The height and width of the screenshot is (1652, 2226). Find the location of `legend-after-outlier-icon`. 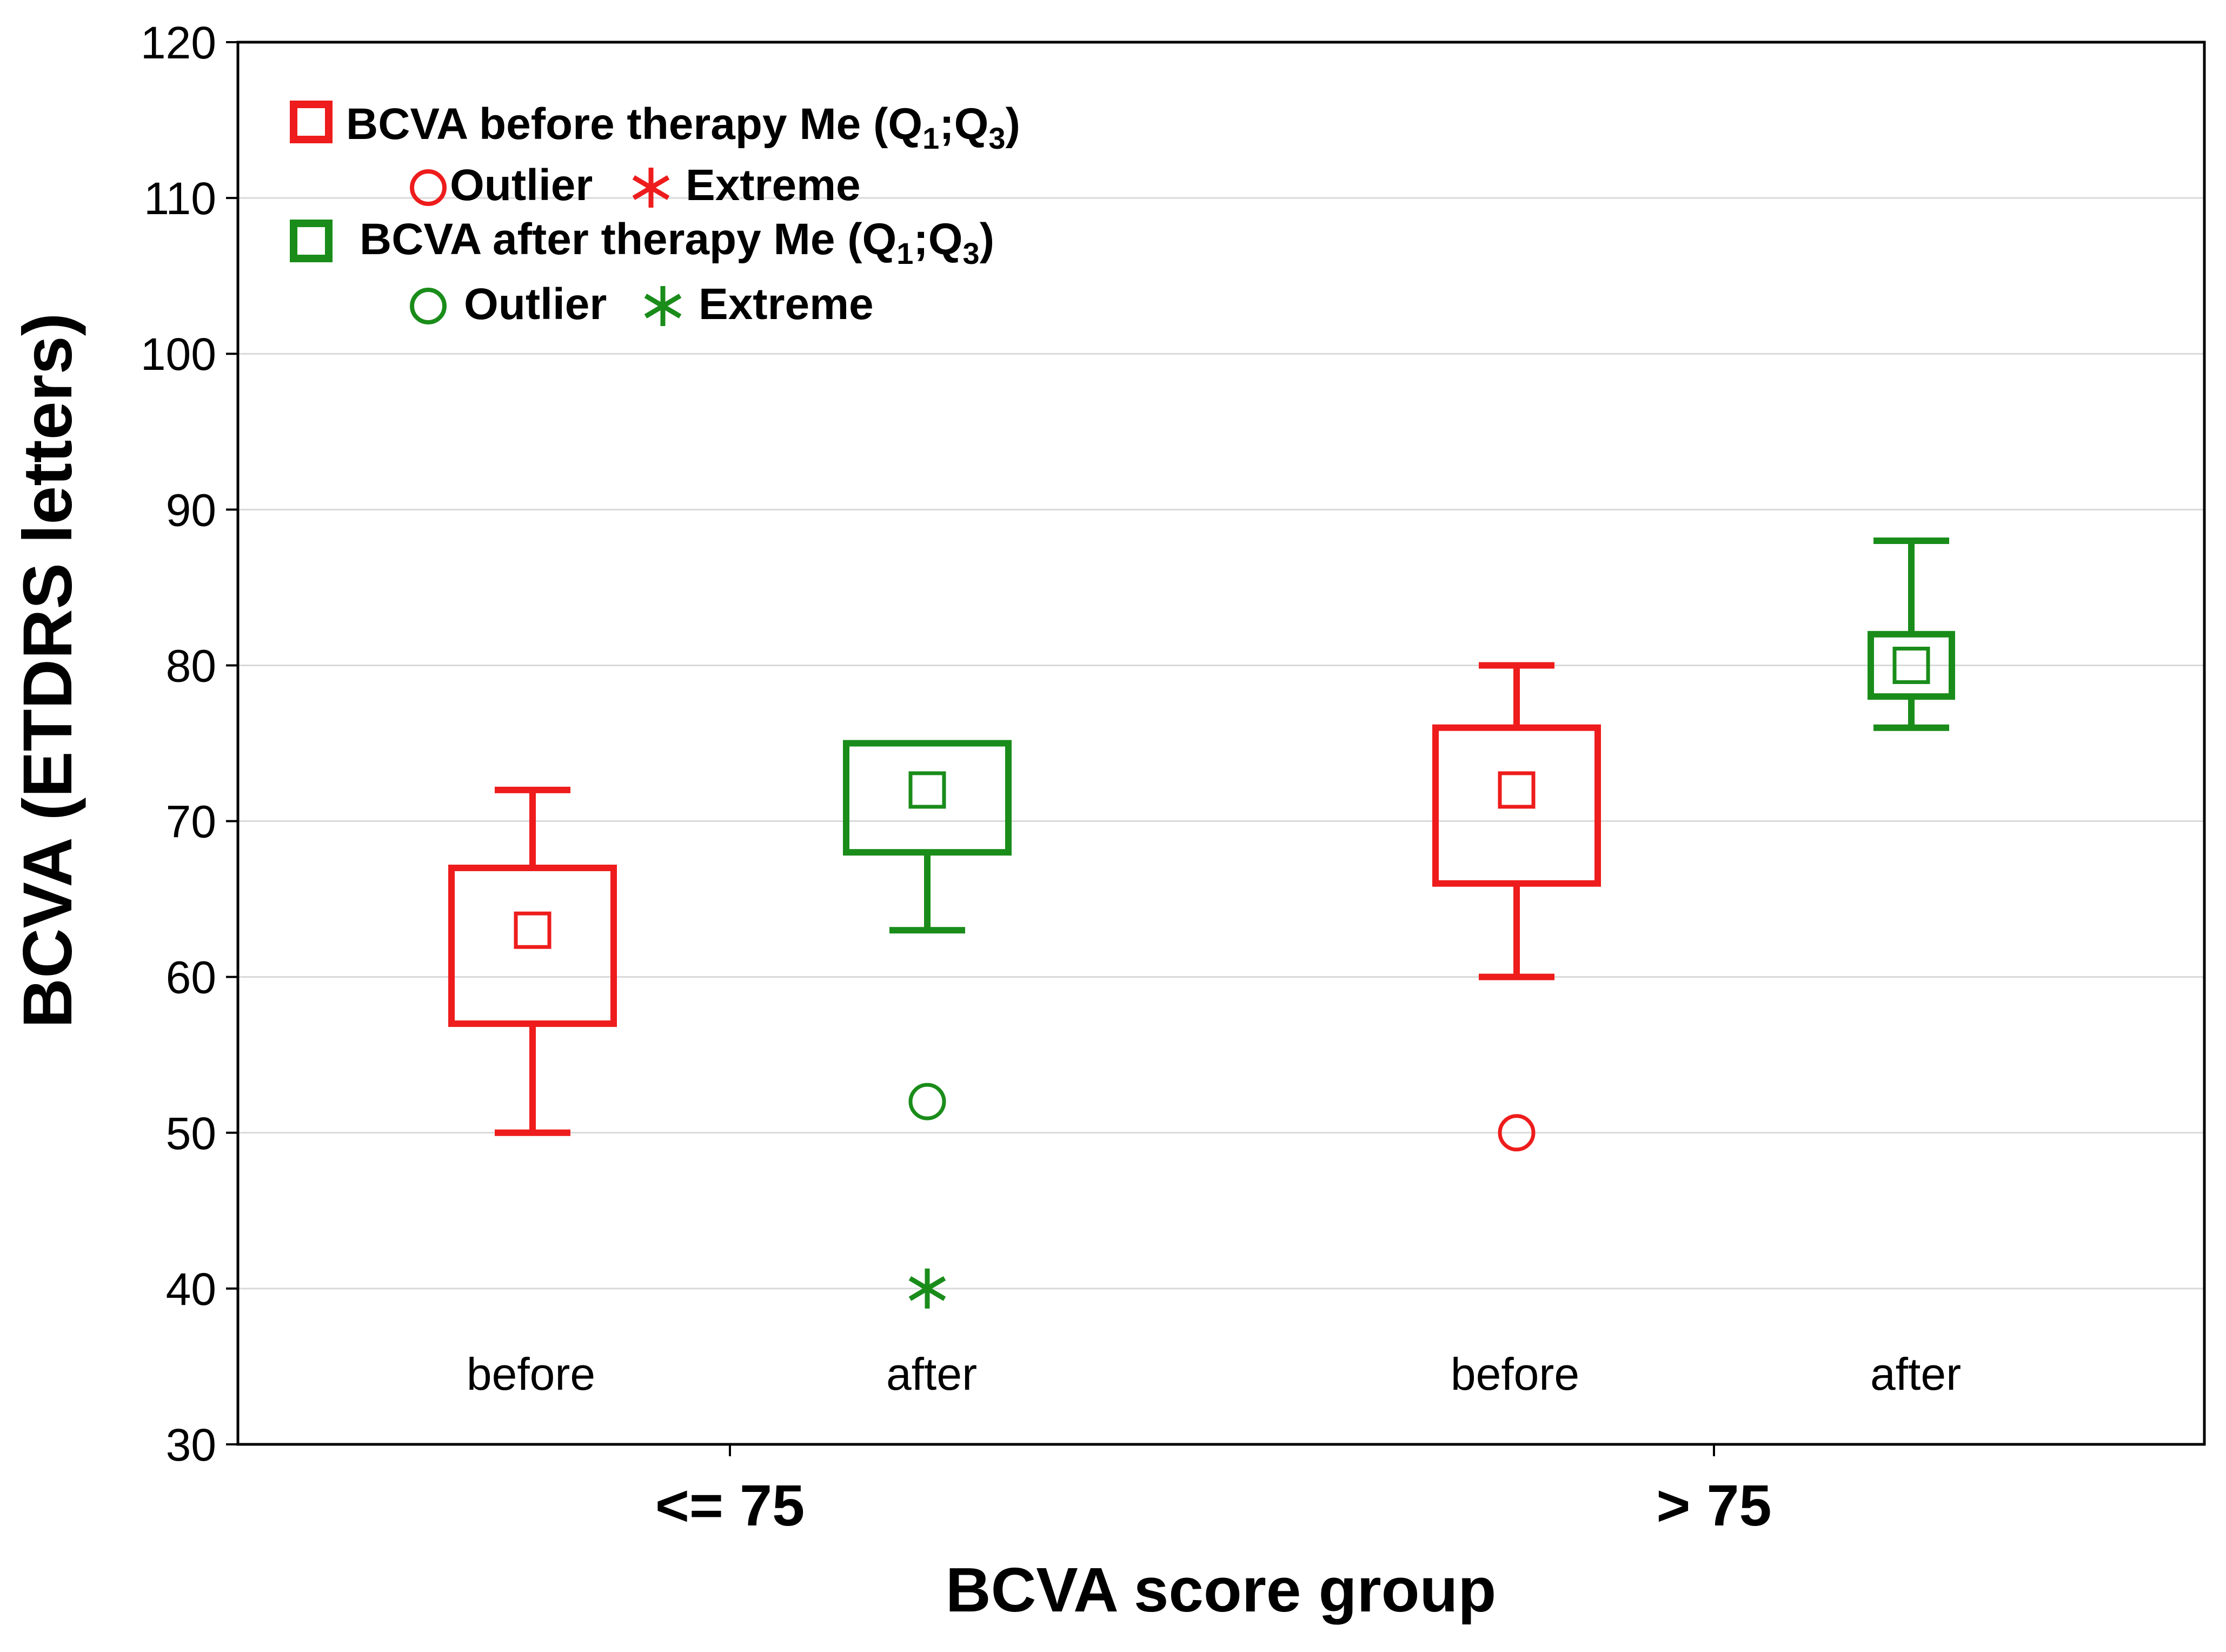

legend-after-outlier-icon is located at coordinates (428, 306).